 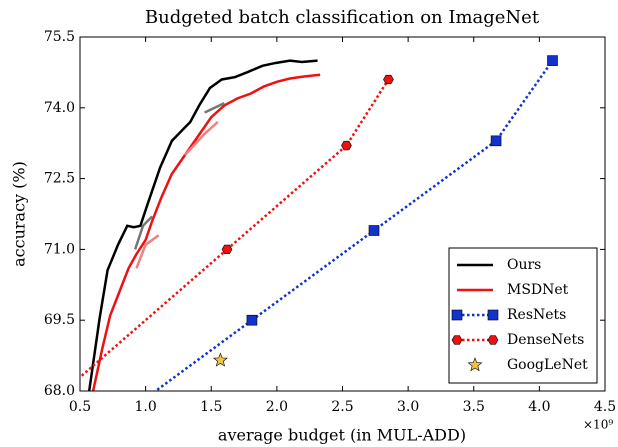 I want to click on legend-label: Ours, so click(x=524, y=265).